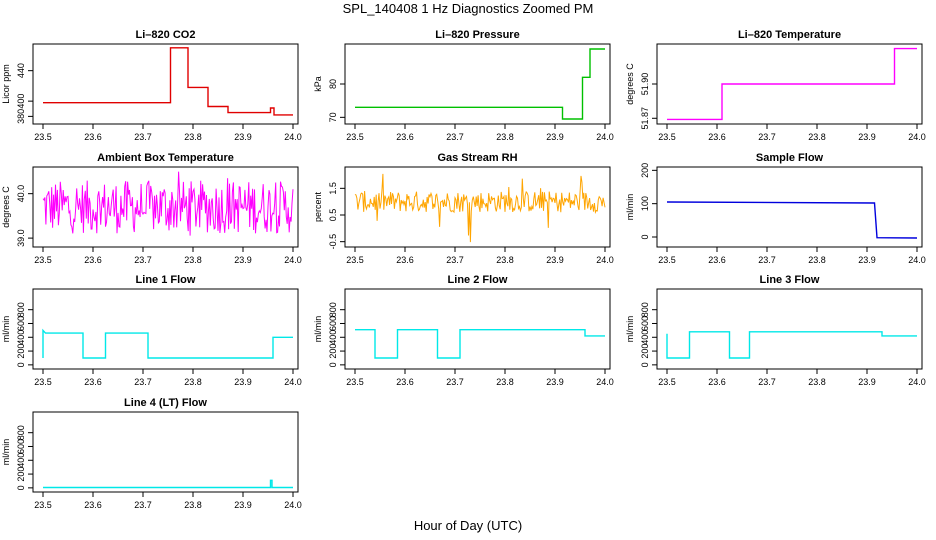 Image resolution: width=936 pixels, height=540 pixels. I want to click on y-axis-label: degrees C, so click(630, 84).